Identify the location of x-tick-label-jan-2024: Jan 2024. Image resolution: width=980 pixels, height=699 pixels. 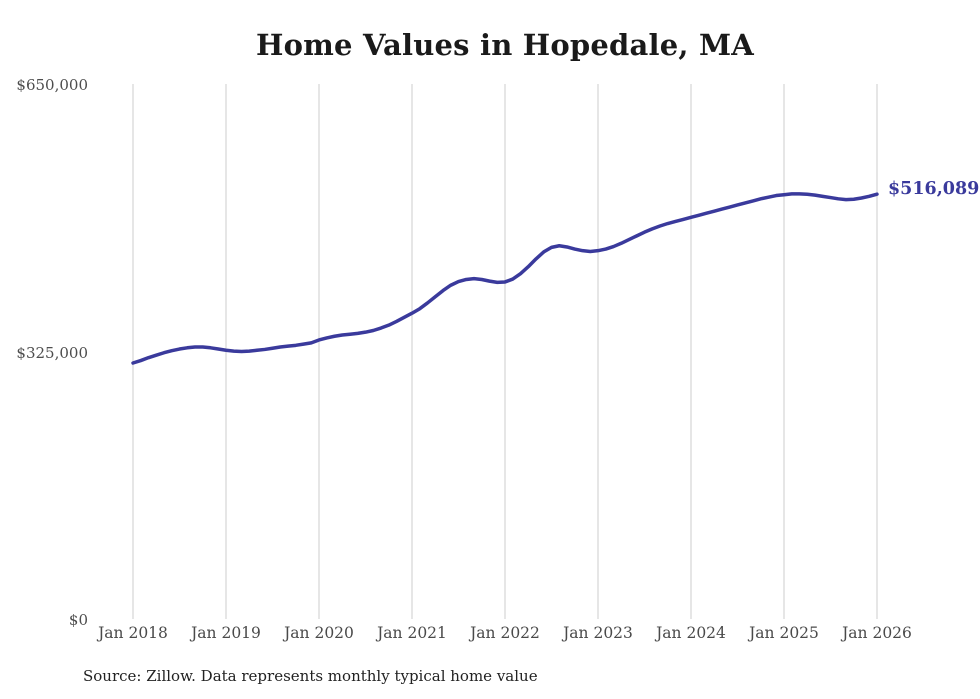
(691, 633).